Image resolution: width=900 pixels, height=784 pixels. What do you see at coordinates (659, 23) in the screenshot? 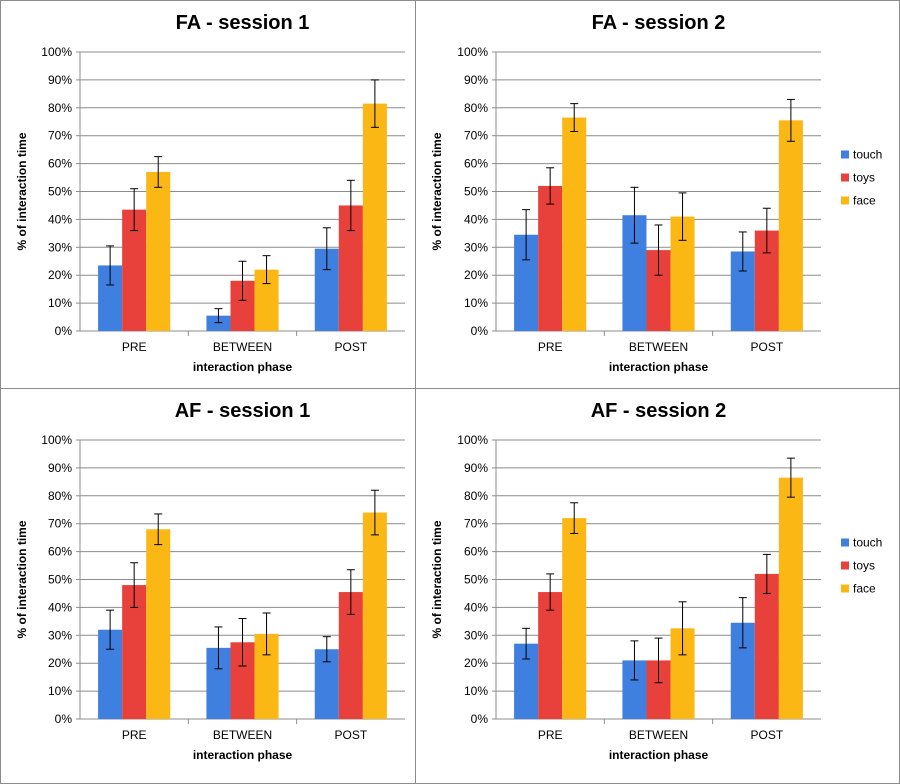
I see `chart-title: FA - session 2` at bounding box center [659, 23].